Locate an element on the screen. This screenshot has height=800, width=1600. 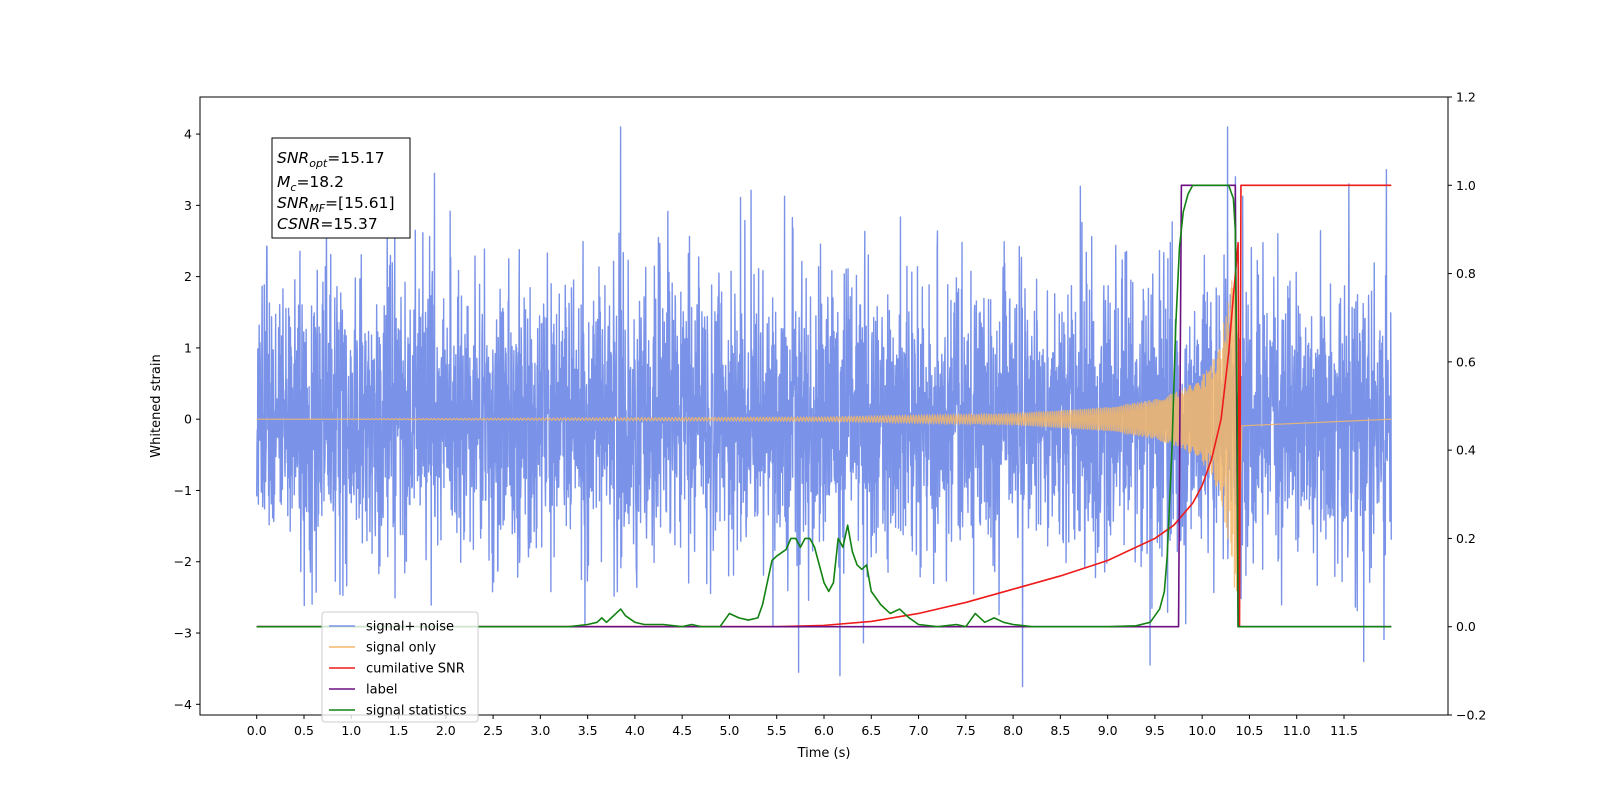
legend-item-cumulative-snr: cumilative SNR is located at coordinates (397, 669).